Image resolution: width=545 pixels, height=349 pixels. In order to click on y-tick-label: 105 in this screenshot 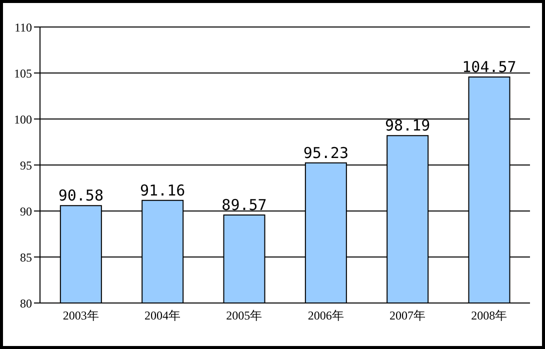, I will do `click(23, 73)`.